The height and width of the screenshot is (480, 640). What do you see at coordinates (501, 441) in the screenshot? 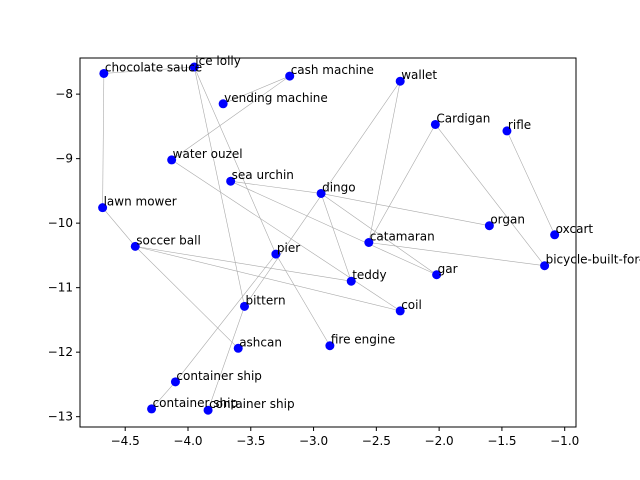
I see `x-tick-label: −1.5` at bounding box center [501, 441].